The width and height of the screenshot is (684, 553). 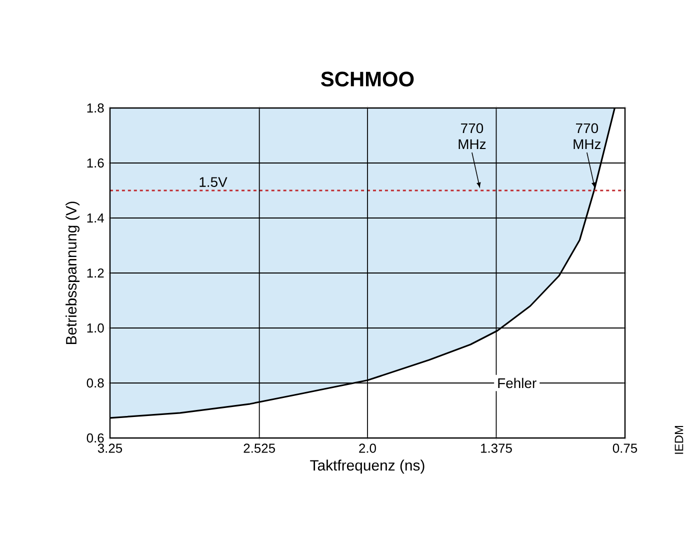 I want to click on x-tick-label: 2.525, so click(x=259, y=448).